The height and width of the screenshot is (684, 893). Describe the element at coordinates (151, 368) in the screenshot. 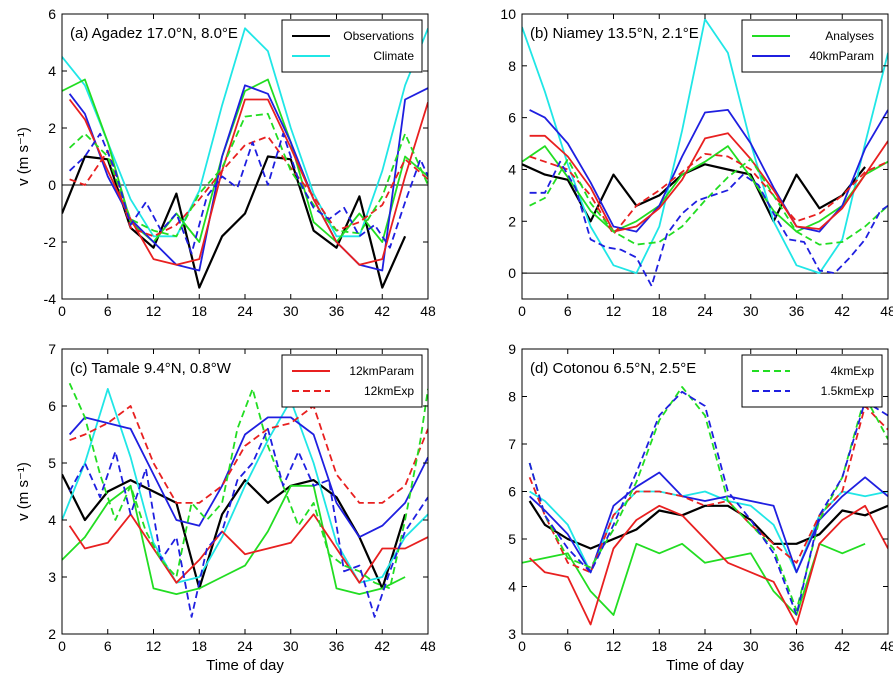

I see `panel-title: (c) Tamale 9.4°N, 0.8°W` at that location.